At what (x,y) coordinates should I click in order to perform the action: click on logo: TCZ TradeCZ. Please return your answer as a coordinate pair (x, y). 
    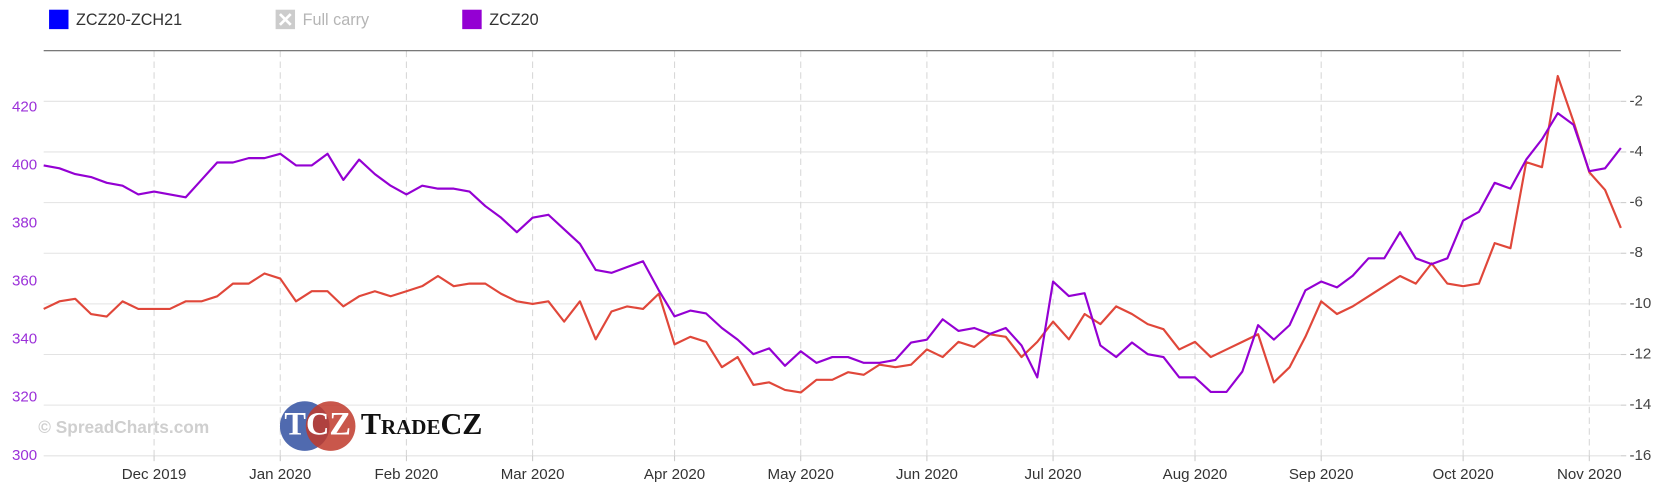
    Looking at the image, I should click on (381, 426).